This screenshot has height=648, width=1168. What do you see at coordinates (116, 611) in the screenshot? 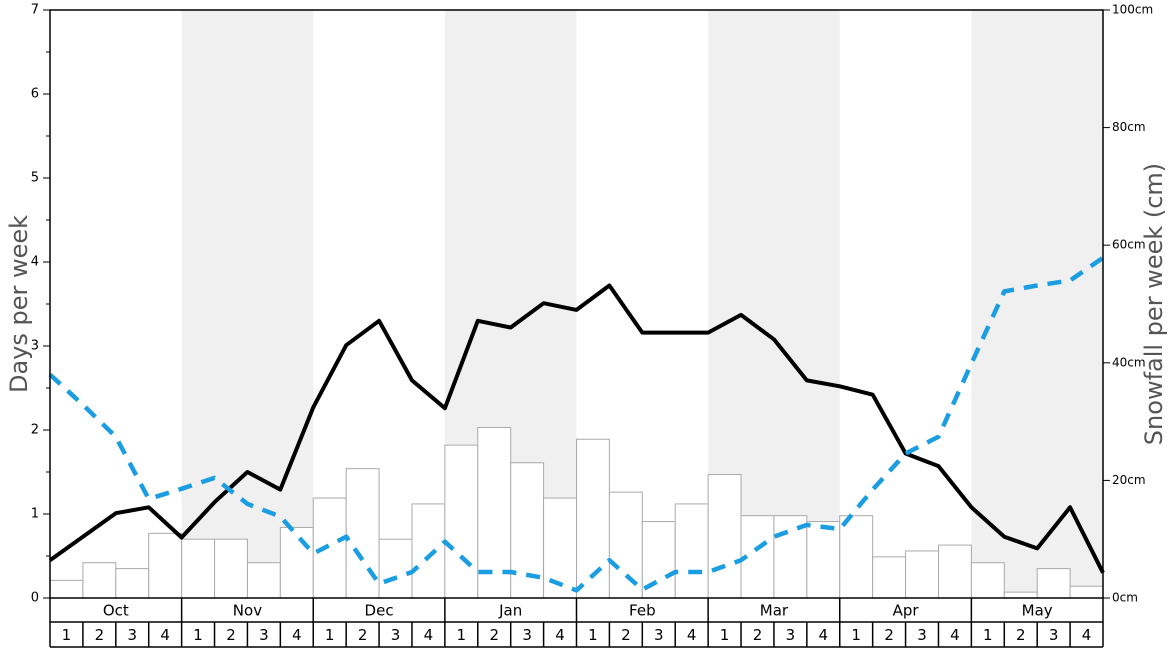
I see `month-label: Oct` at bounding box center [116, 611].